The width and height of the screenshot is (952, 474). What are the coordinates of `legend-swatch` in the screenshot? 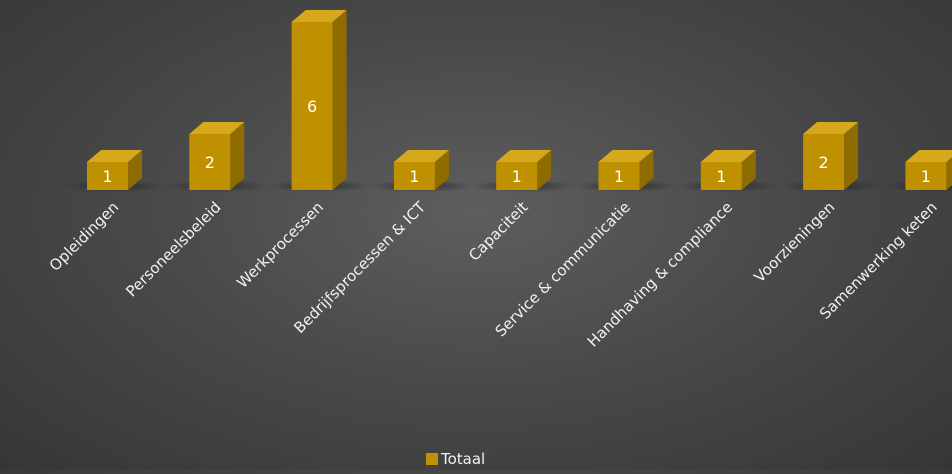 It's located at (432, 459).